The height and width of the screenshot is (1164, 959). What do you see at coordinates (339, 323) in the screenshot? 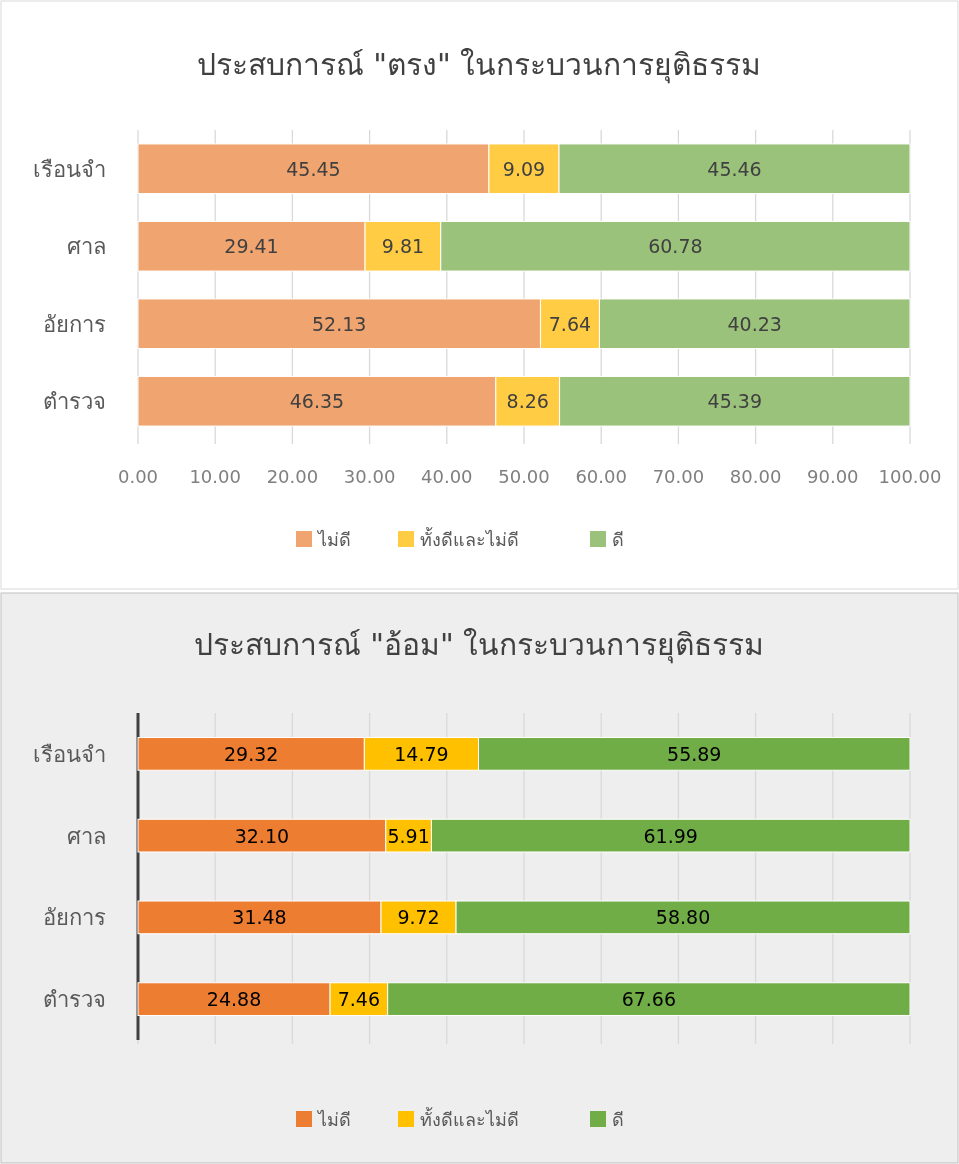
I see `data-label: 52.13` at bounding box center [339, 323].